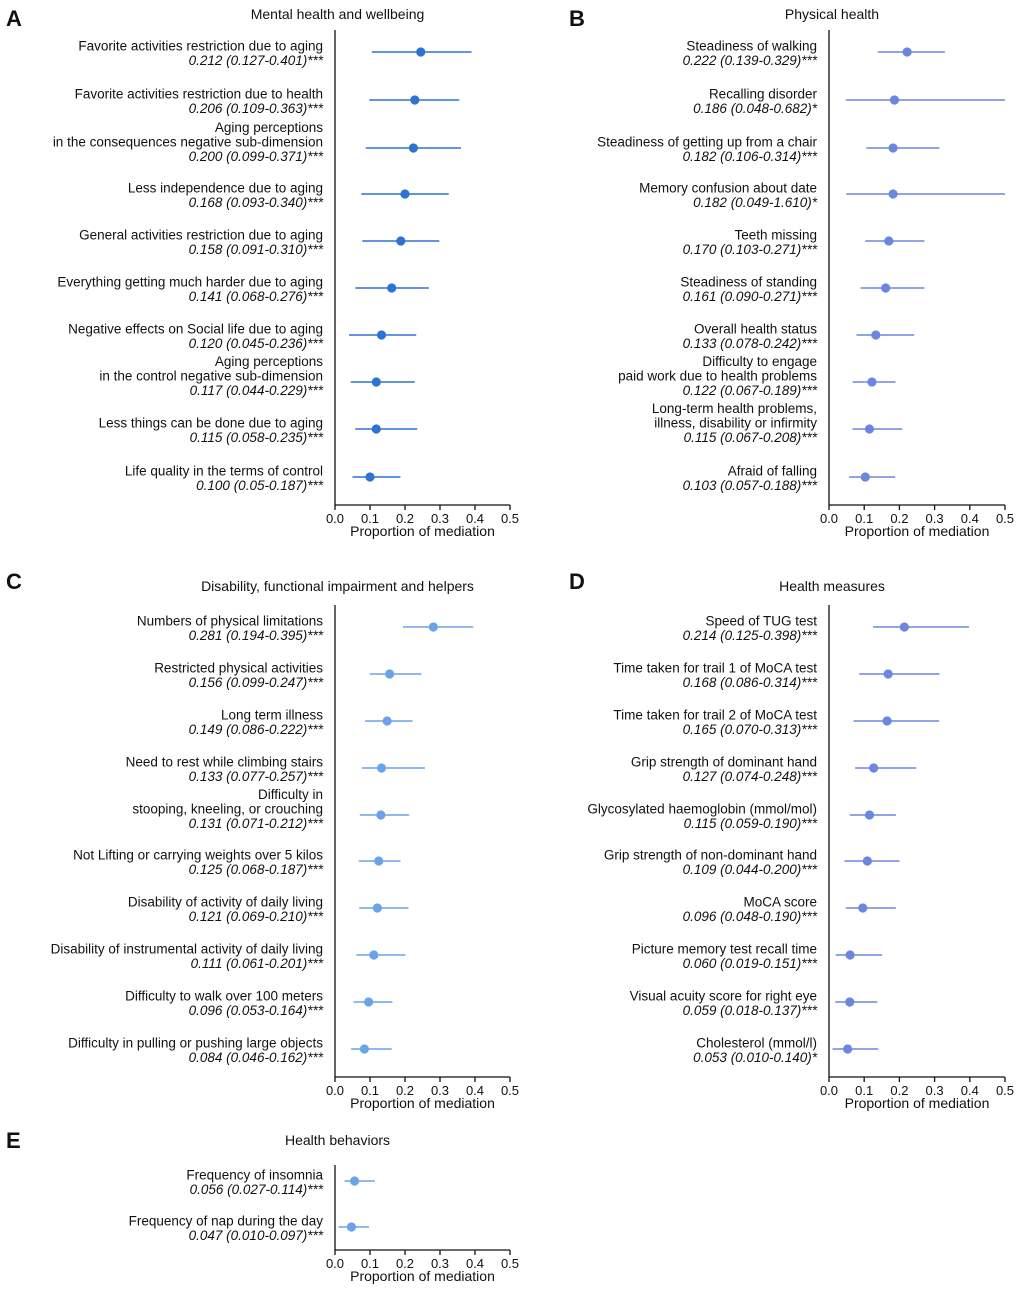 The height and width of the screenshot is (1295, 1020). What do you see at coordinates (338, 14) in the screenshot?
I see `panel-title: Mental health and wellbeing` at bounding box center [338, 14].